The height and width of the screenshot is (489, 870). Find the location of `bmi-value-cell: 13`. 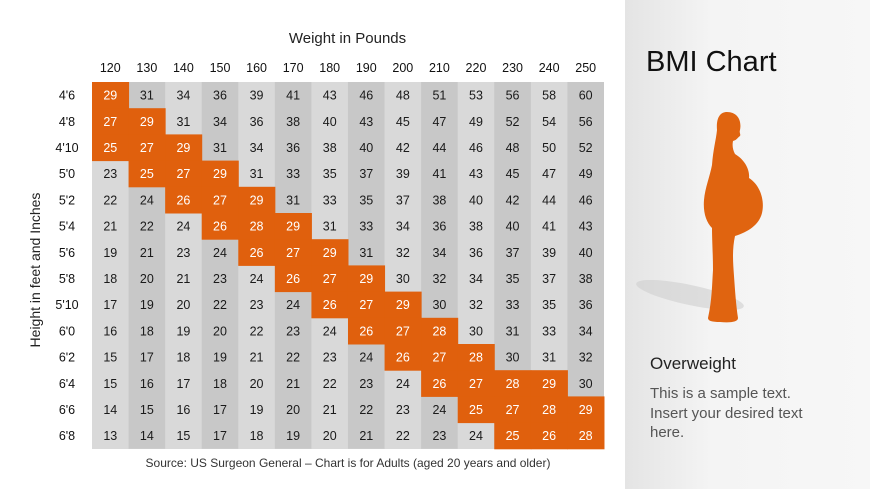

bmi-value-cell: 13 is located at coordinates (110, 436).